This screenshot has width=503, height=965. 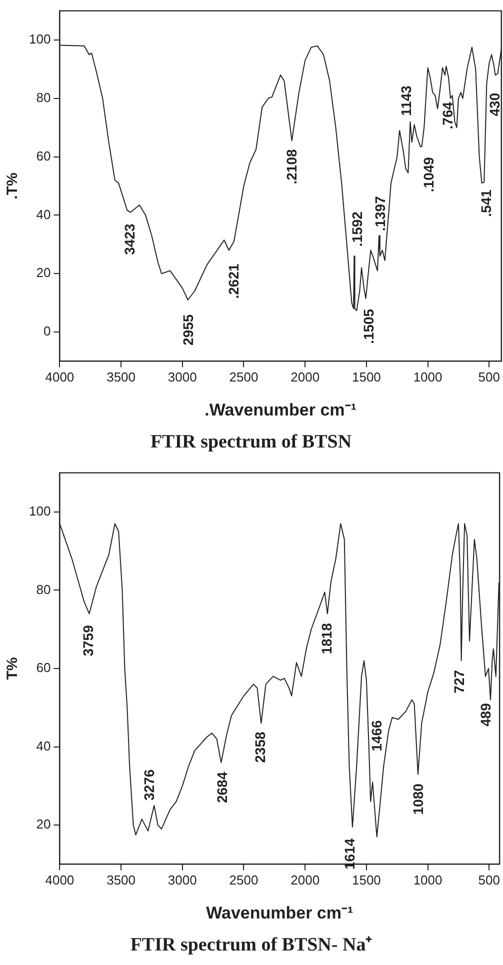 I want to click on annotation: .2108, so click(x=292, y=166).